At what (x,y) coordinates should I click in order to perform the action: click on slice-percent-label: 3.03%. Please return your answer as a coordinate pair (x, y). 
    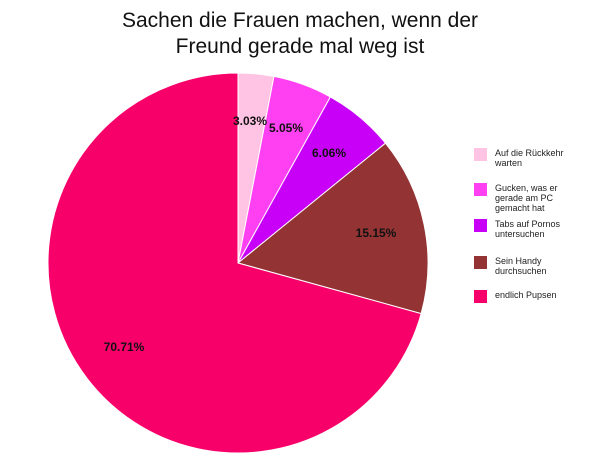
    Looking at the image, I should click on (250, 121).